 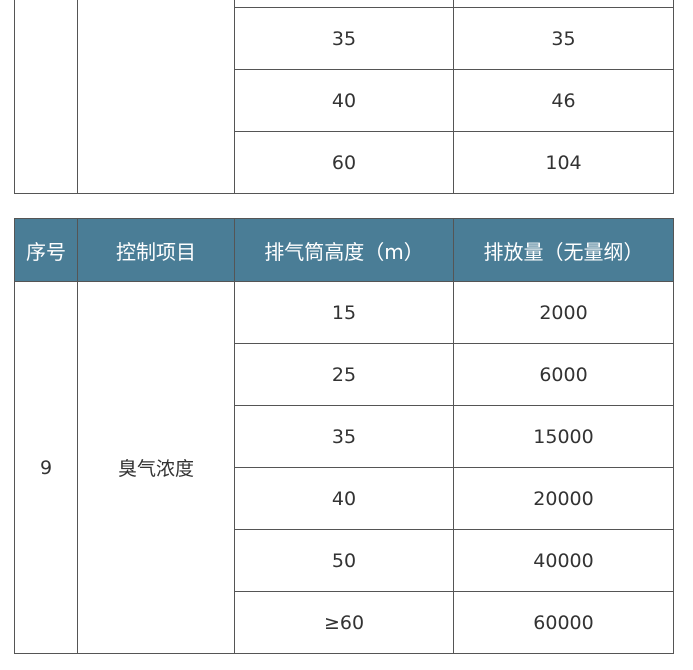 What do you see at coordinates (563, 374) in the screenshot?
I see `emission-cell: 6000` at bounding box center [563, 374].